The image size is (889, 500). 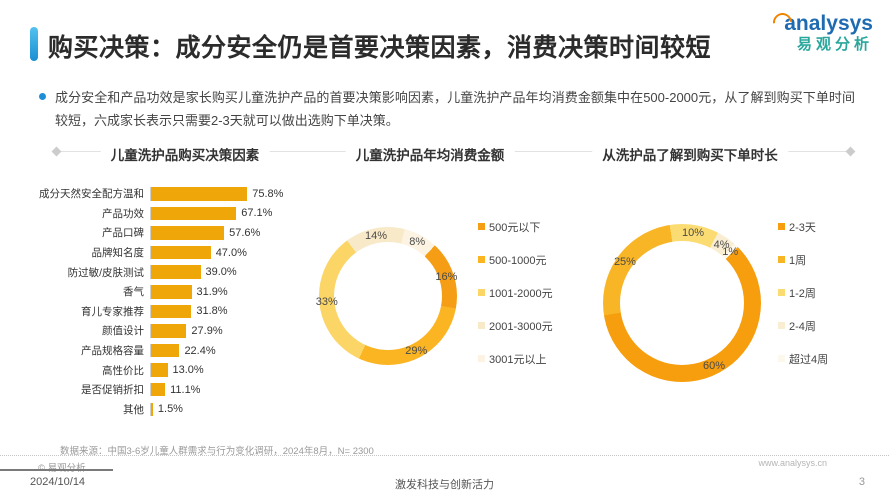 I want to click on bar-value-label: 39.0%, so click(x=221, y=272).